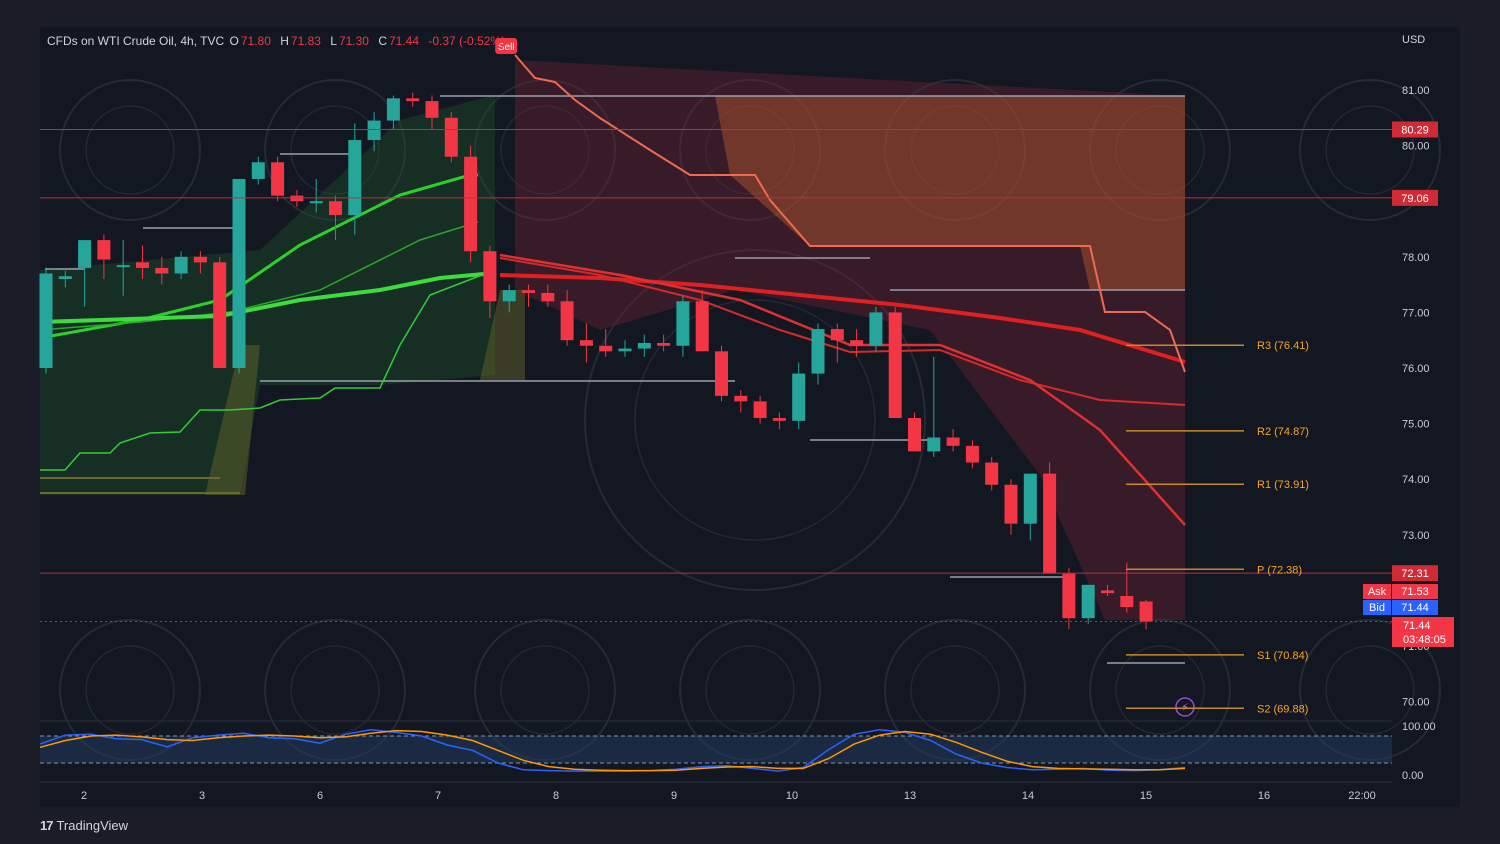 The width and height of the screenshot is (1500, 844). I want to click on high-value: 71.83, so click(305, 41).